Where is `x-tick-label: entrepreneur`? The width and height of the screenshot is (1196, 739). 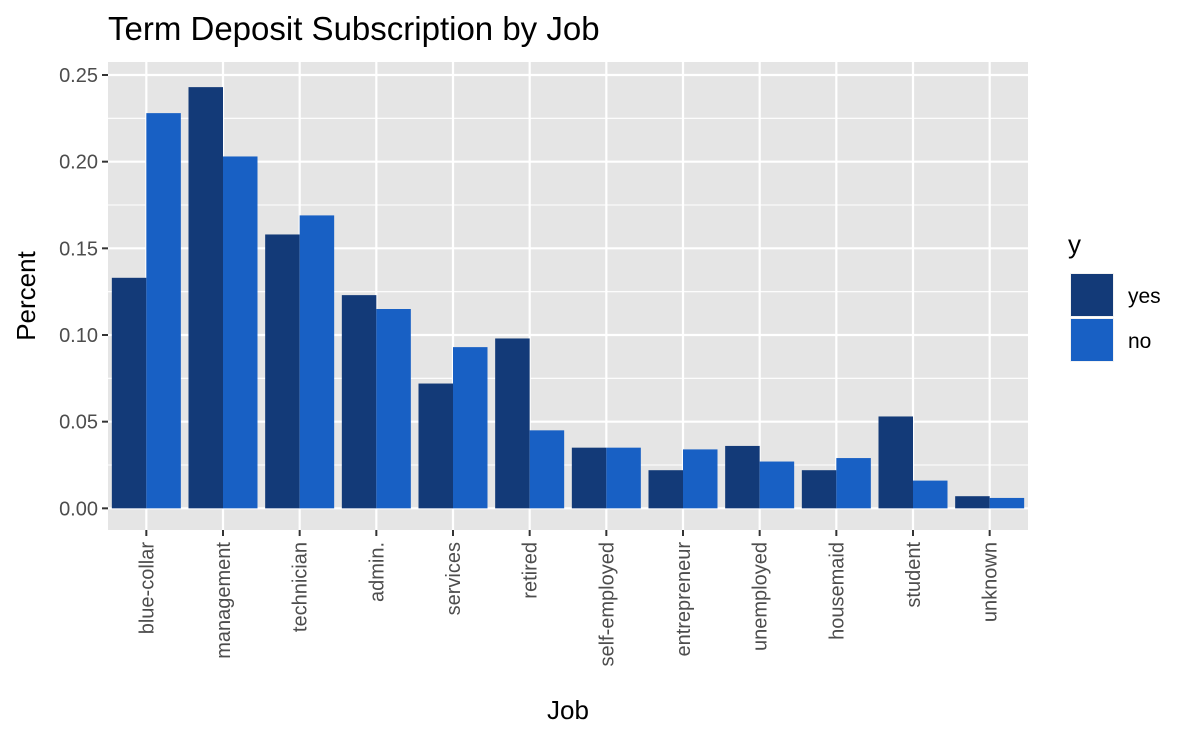
x-tick-label: entrepreneur is located at coordinates (684, 599).